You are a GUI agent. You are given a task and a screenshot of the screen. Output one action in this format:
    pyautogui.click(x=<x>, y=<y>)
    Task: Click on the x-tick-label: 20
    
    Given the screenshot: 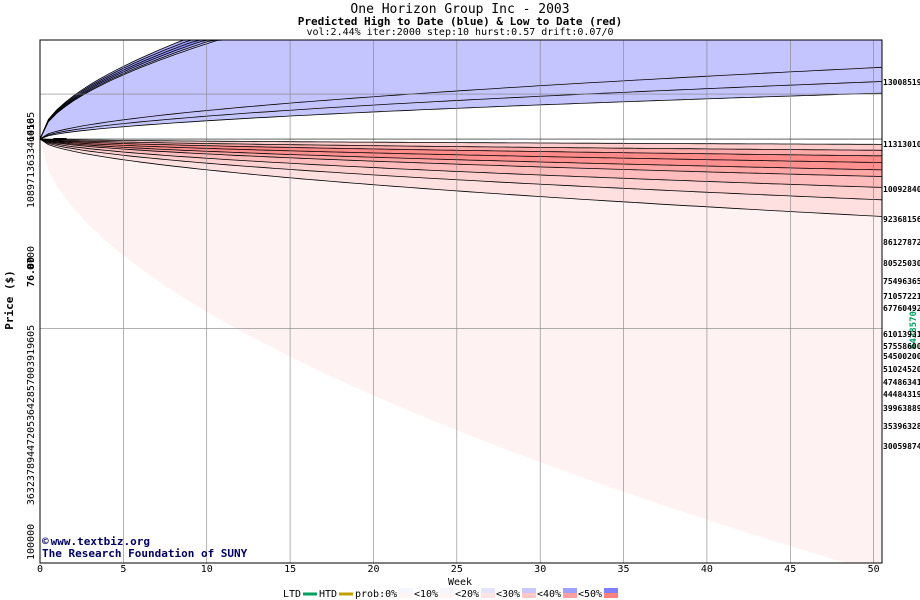 What is the action you would take?
    pyautogui.click(x=373, y=569)
    